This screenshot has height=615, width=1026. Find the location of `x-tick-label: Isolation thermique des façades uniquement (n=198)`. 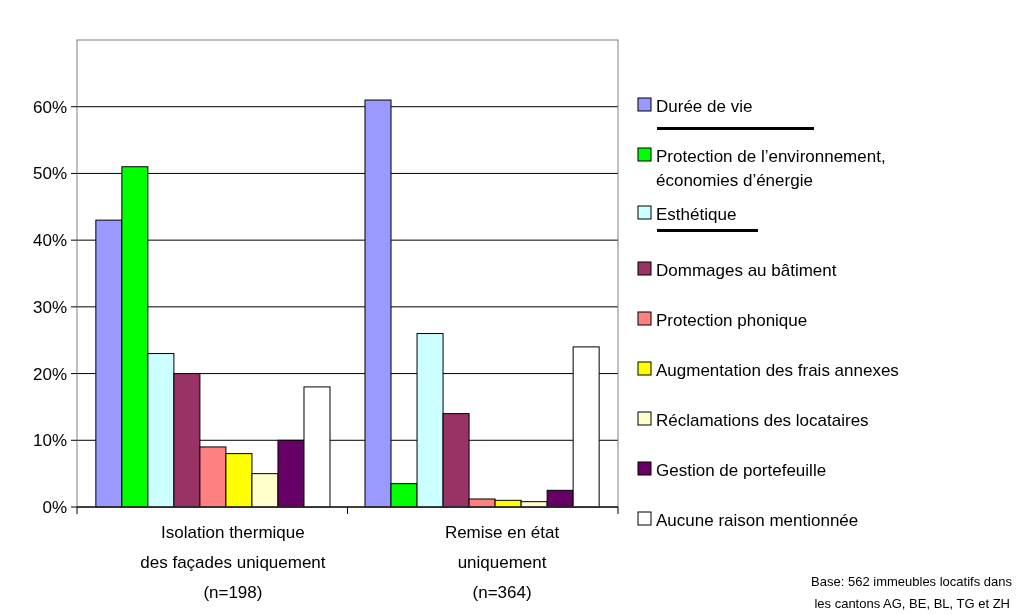

x-tick-label: Isolation thermique des façades uniquement (n=198) is located at coordinates (233, 562).